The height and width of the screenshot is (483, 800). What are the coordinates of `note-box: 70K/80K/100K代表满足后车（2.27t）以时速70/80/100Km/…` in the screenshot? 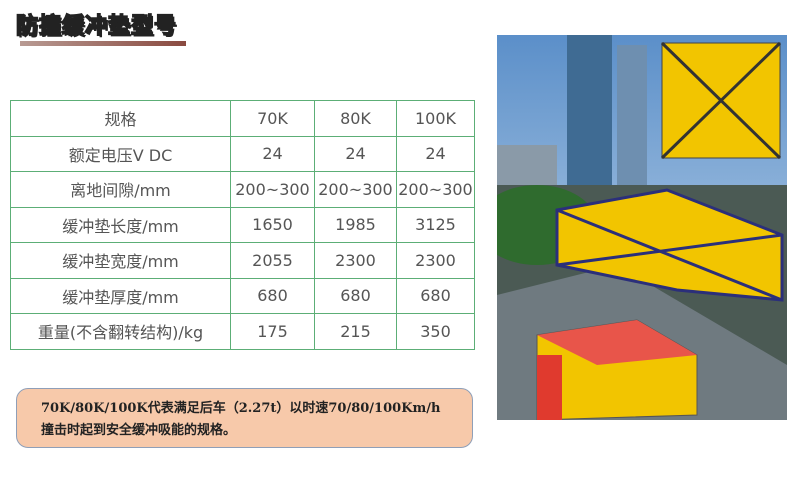 It's located at (244, 418).